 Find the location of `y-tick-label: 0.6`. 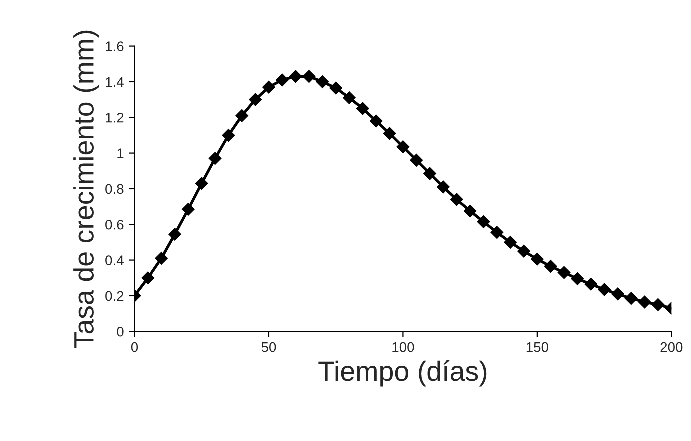

y-tick-label: 0.6 is located at coordinates (115, 225).